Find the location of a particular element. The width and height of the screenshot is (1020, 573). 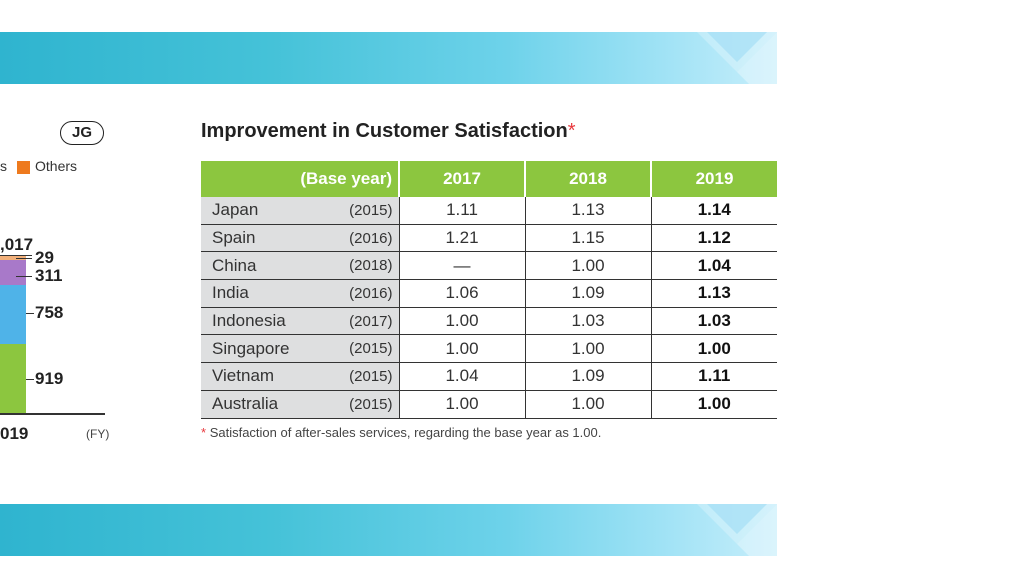

header-year-2018: 2018 is located at coordinates (588, 179).